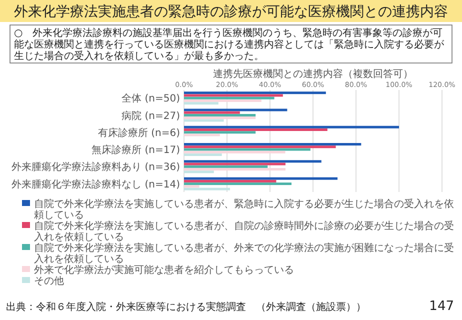 Image resolution: width=462 pixels, height=320 pixels. Describe the element at coordinates (244, 231) in the screenshot. I see `legend-label: 自院で外来化学療法を実施している患者が、自院の診療時間外に診療の必要が生じた場合の受入れを依頼している` at that location.